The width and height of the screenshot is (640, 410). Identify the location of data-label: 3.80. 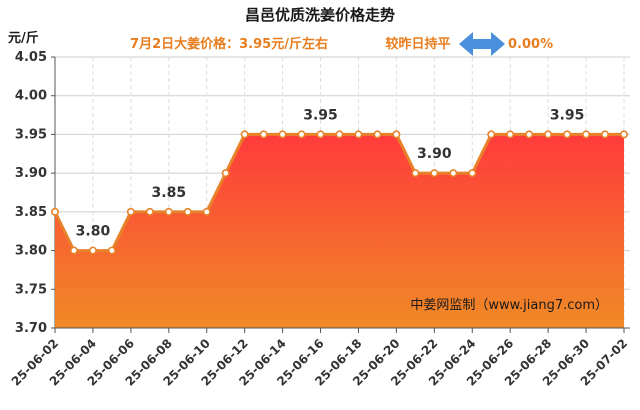
(93, 232).